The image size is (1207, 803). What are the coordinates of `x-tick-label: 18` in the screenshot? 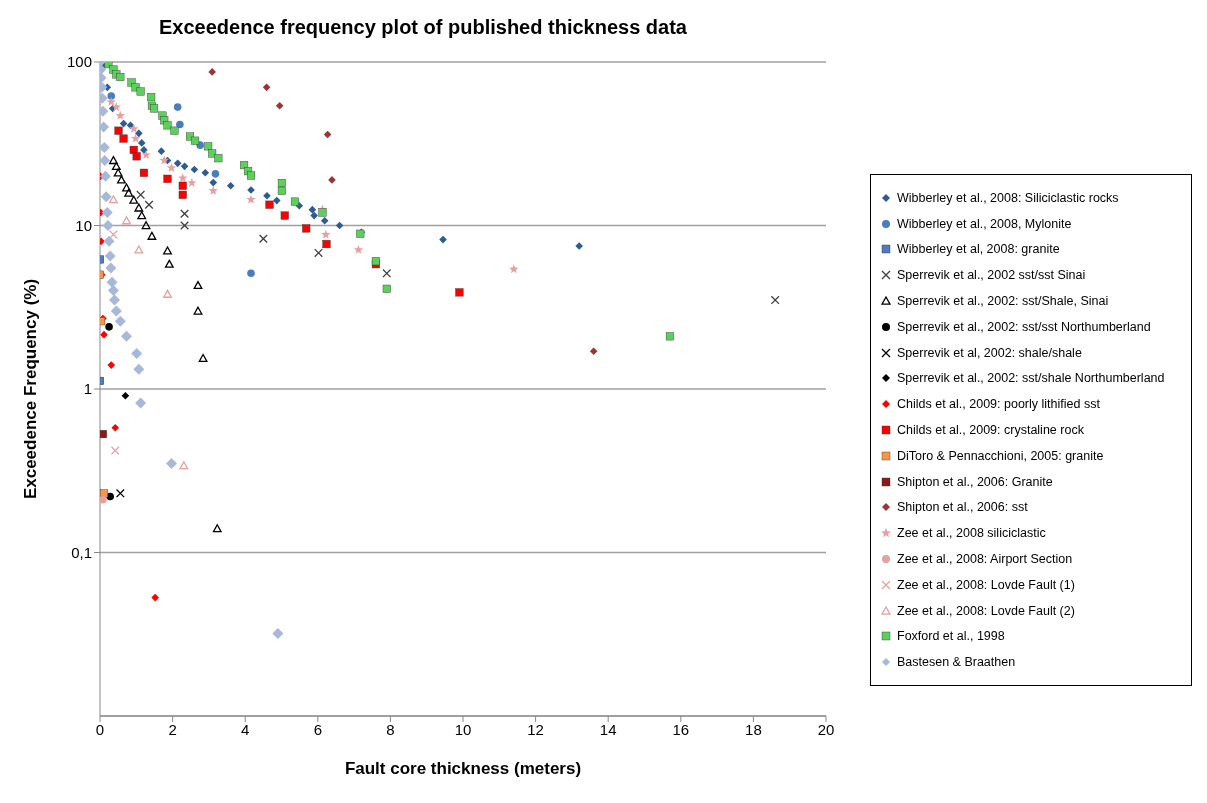 It's located at (753, 729).